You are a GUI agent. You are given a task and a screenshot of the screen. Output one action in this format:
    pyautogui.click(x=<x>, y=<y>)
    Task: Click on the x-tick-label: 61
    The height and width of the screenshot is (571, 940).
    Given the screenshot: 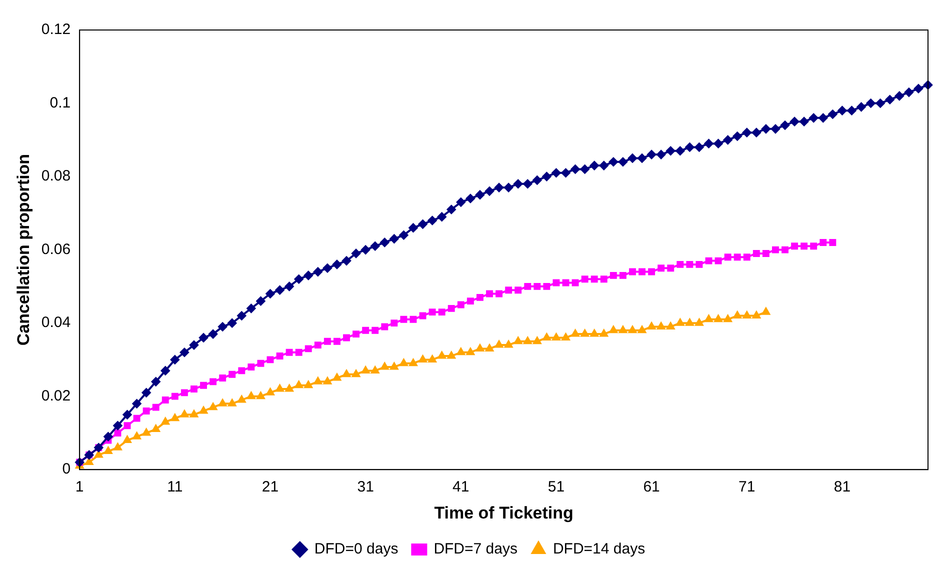 What is the action you would take?
    pyautogui.click(x=651, y=487)
    